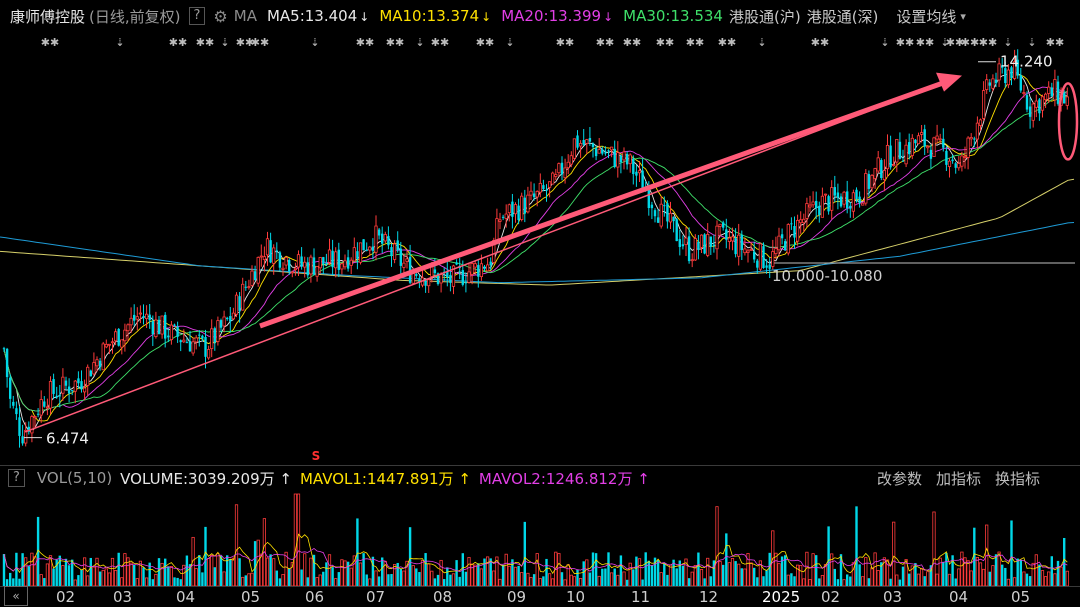 The image size is (1080, 607). What do you see at coordinates (535, 554) in the screenshot?
I see `mavol1-line` at bounding box center [535, 554].